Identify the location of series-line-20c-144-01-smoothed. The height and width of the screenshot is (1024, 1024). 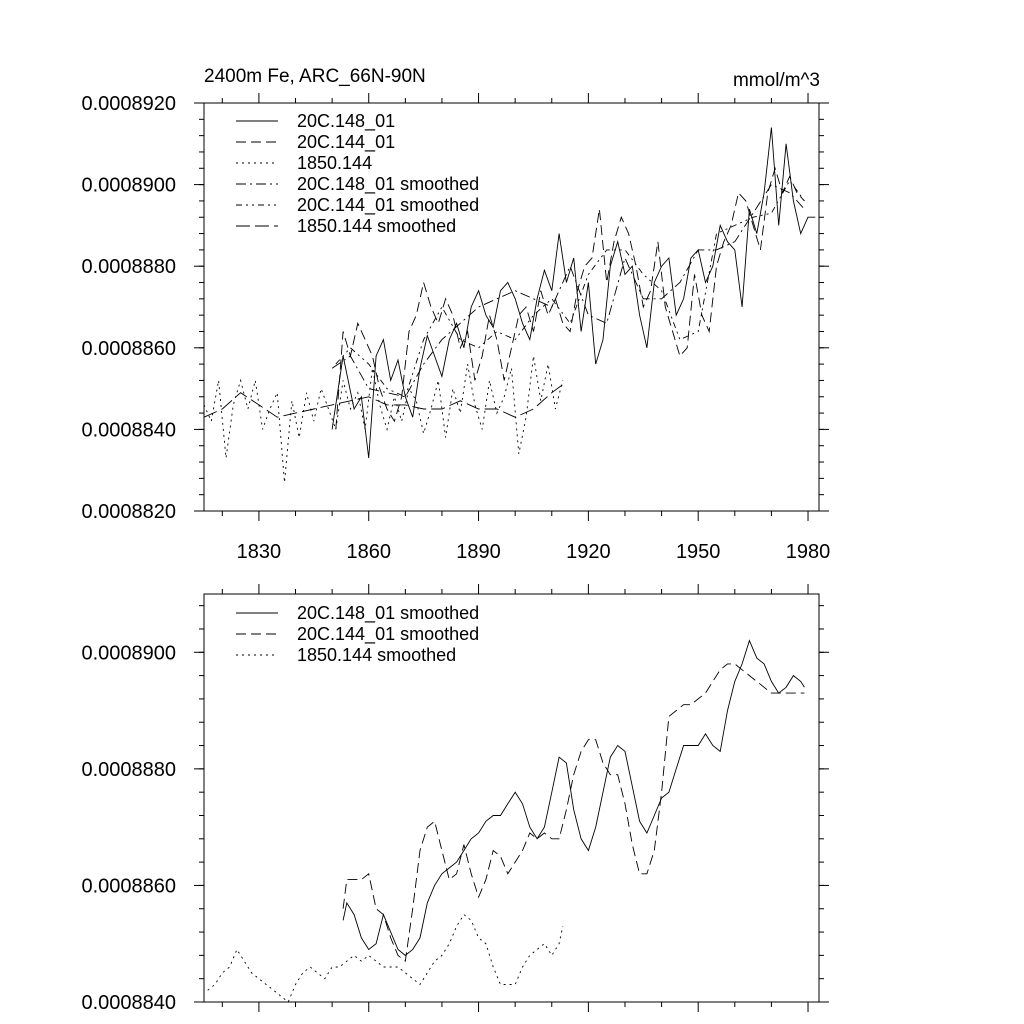
(573, 813).